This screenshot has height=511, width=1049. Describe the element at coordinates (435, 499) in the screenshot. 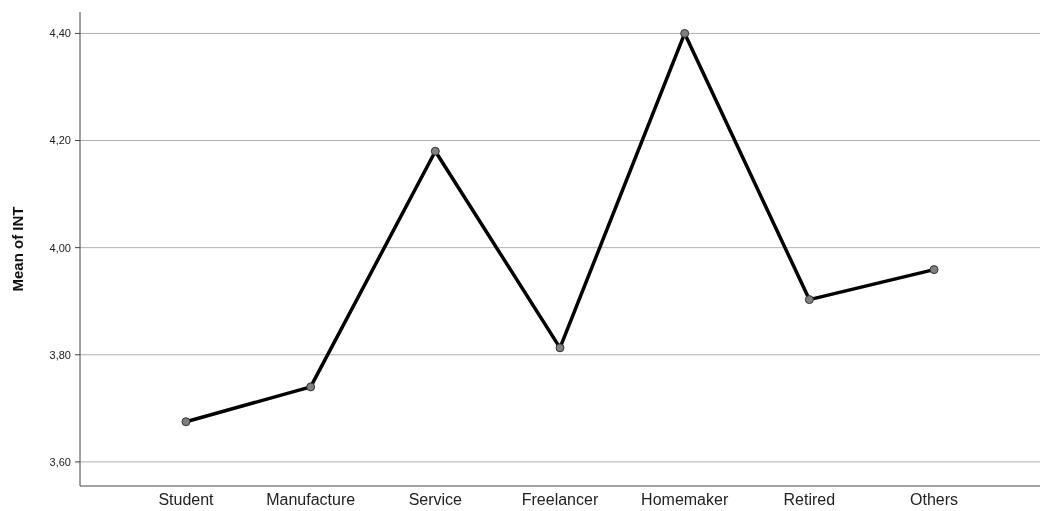

I see `x-tick-label: Service` at that location.